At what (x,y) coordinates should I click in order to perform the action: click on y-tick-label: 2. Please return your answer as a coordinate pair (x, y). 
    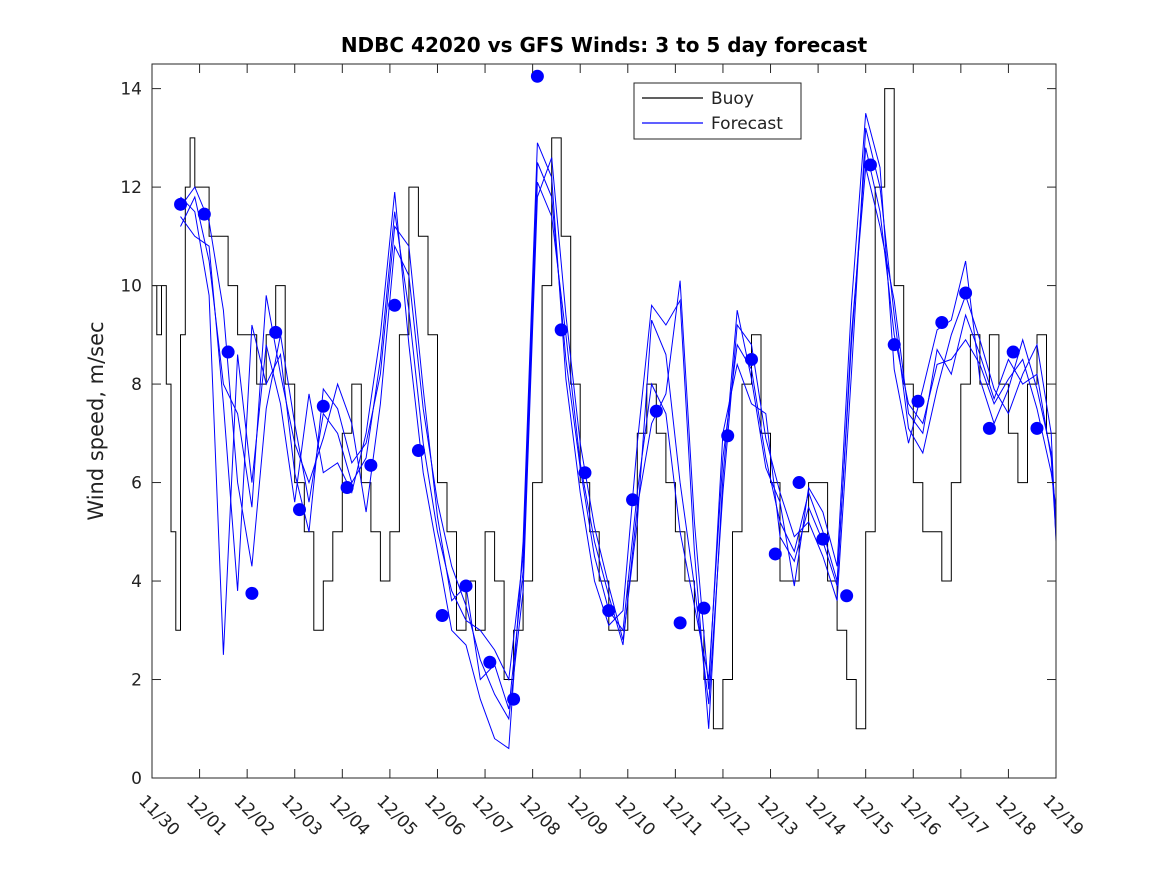
    Looking at the image, I should click on (136, 681).